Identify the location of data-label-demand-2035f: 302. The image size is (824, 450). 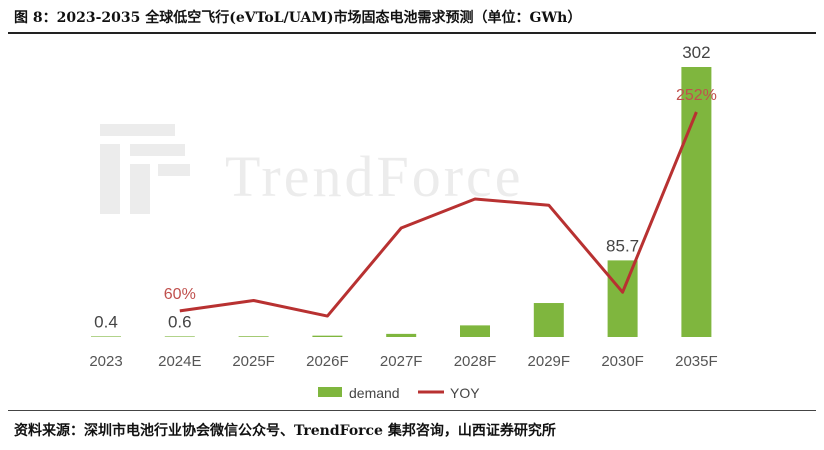
(696, 52).